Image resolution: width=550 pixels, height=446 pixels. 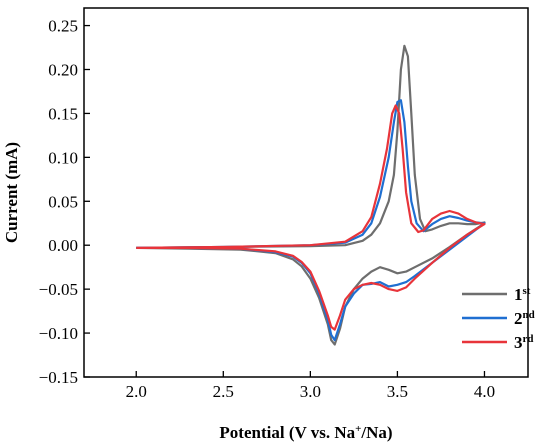 I want to click on y-tick-label: −0.05, so click(x=58, y=289).